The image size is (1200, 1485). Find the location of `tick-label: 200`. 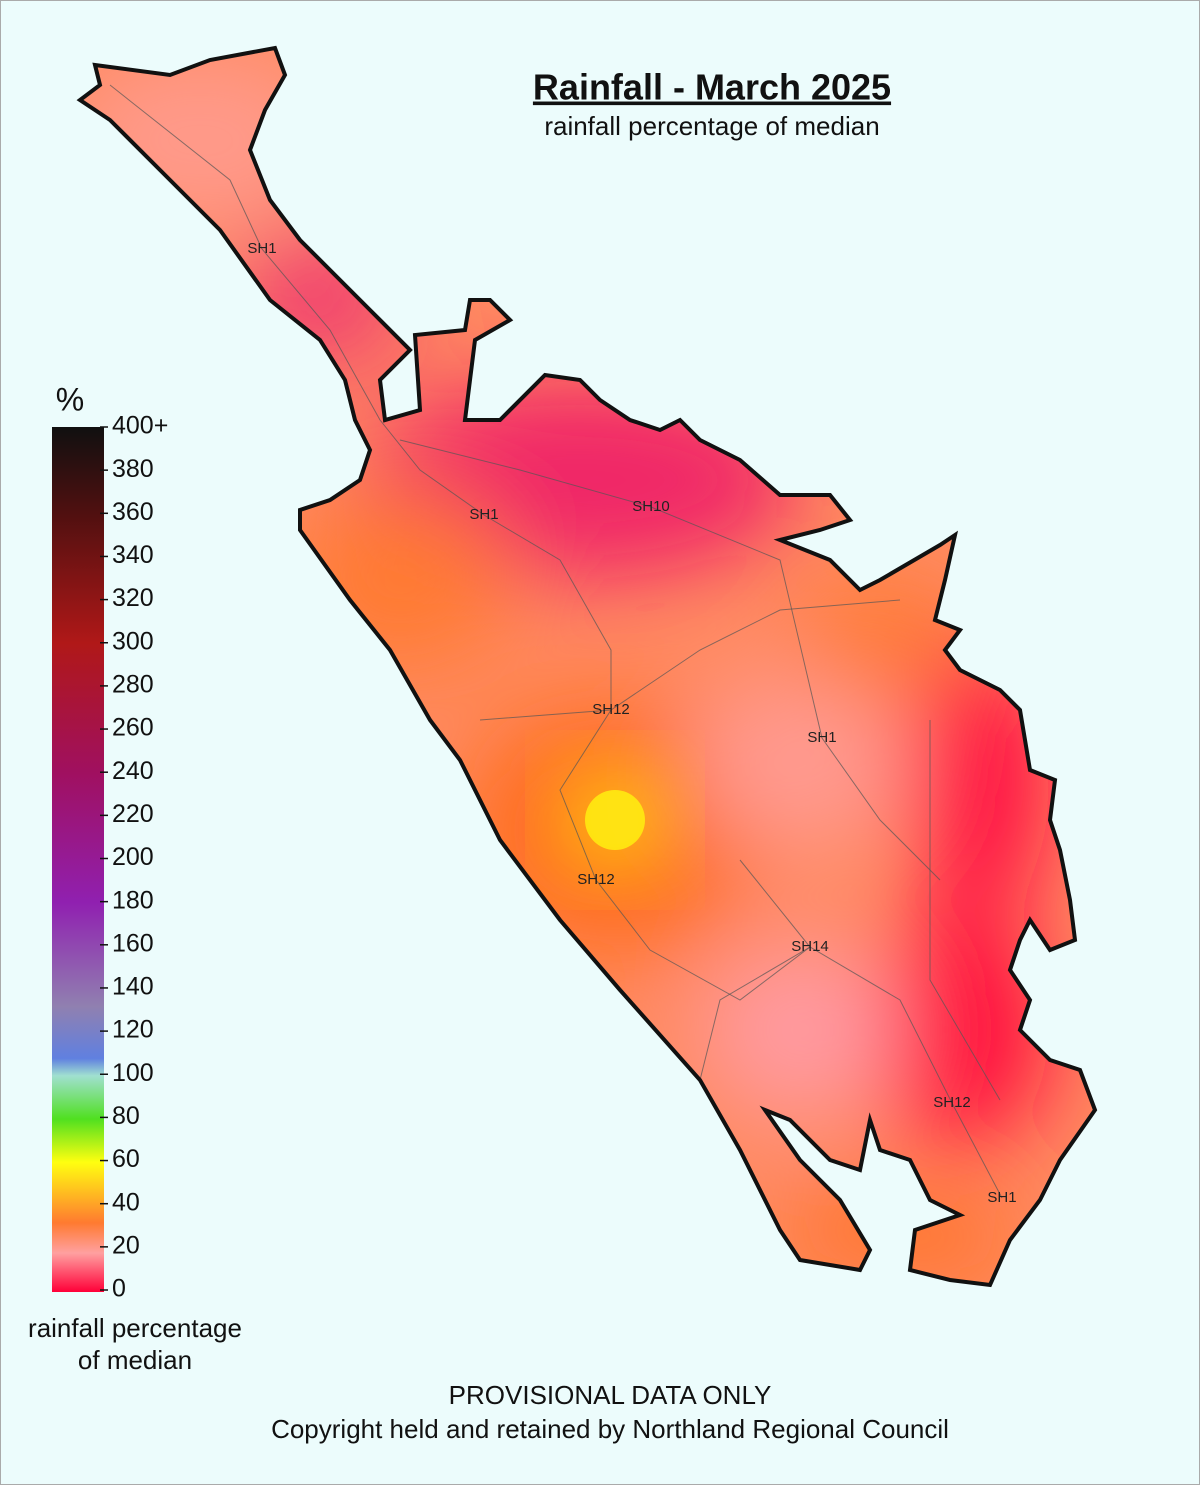

tick-label: 200 is located at coordinates (133, 857).